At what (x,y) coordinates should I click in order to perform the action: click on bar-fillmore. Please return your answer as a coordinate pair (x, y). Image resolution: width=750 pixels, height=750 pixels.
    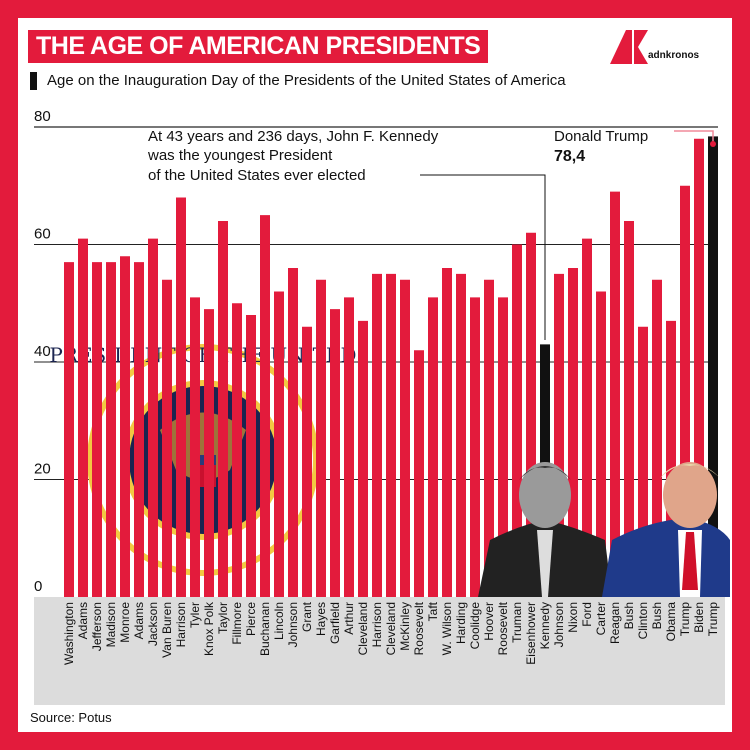
    Looking at the image, I should click on (237, 450).